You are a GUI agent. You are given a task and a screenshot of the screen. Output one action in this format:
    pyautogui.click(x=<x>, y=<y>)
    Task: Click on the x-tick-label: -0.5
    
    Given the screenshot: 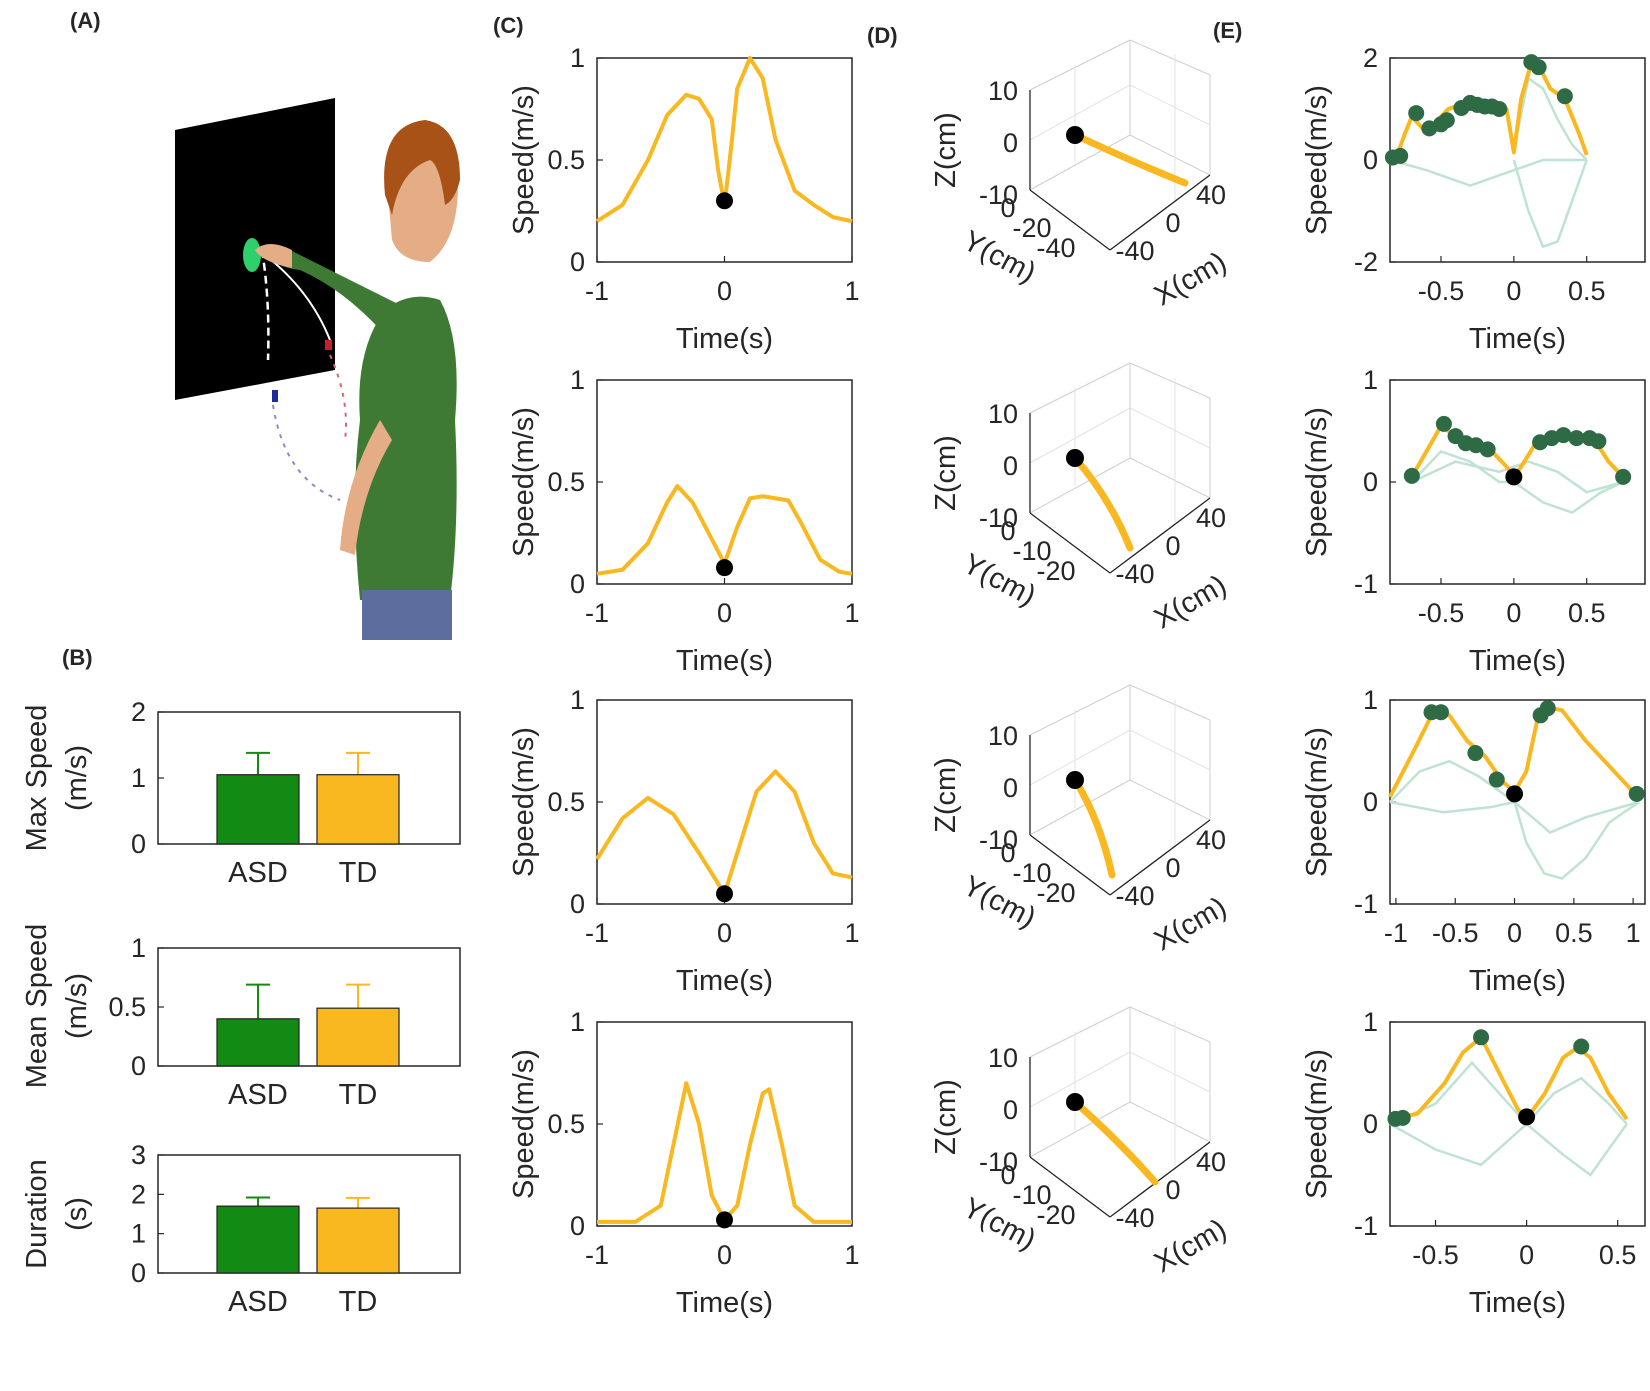 What is the action you would take?
    pyautogui.click(x=1441, y=291)
    